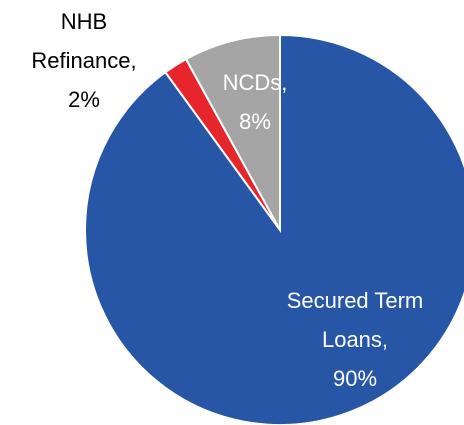  Describe the element at coordinates (355, 378) in the screenshot. I see `label-value: 90%` at that location.